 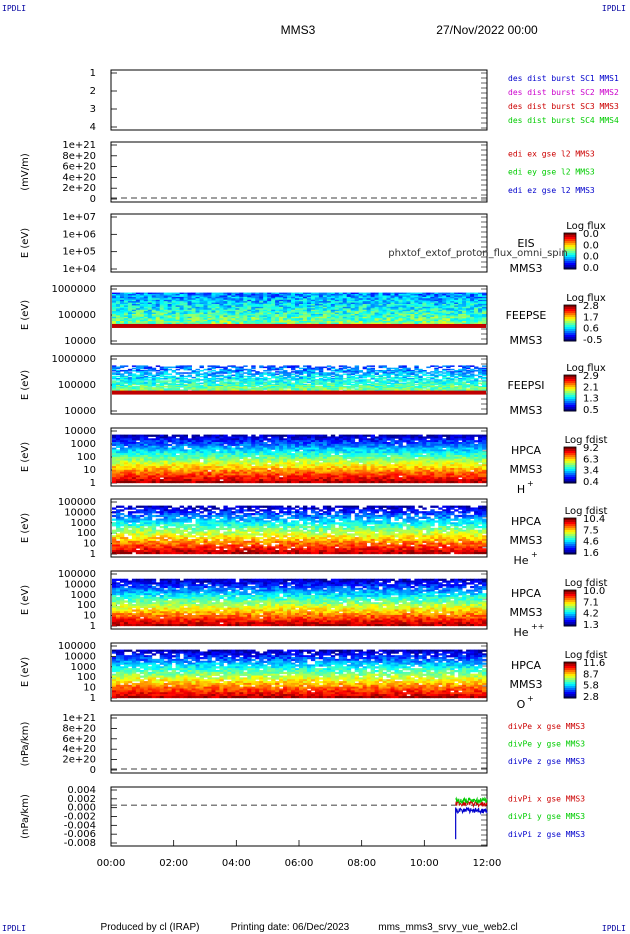 I want to click on colorbar-title: Log flux, so click(x=586, y=298).